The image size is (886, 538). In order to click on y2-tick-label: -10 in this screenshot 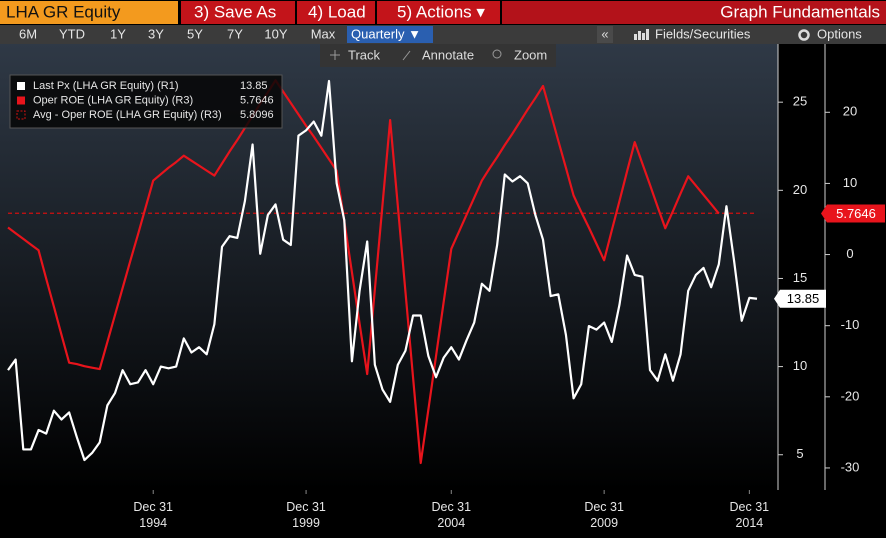, I will do `click(850, 324)`.